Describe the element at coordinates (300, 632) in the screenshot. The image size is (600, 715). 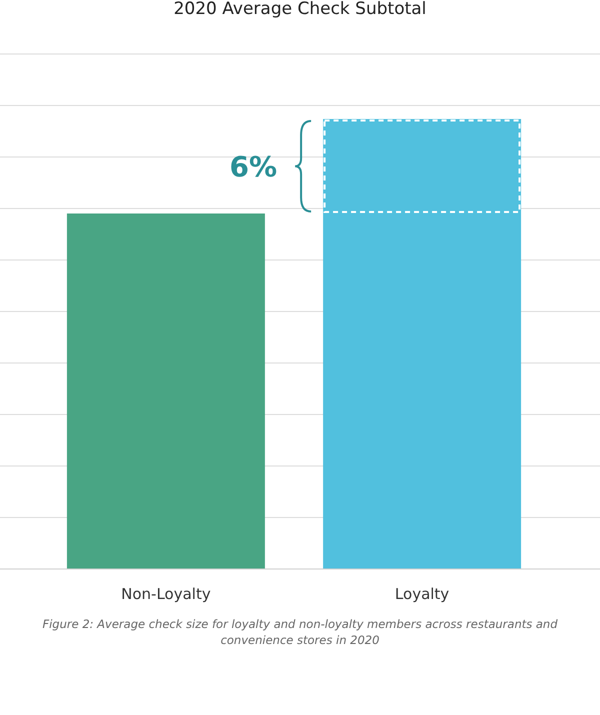
I see `caption: Figure 2: Average check size for loyalty and non-loyalty members across restaurants and convenience stores in 2020` at that location.